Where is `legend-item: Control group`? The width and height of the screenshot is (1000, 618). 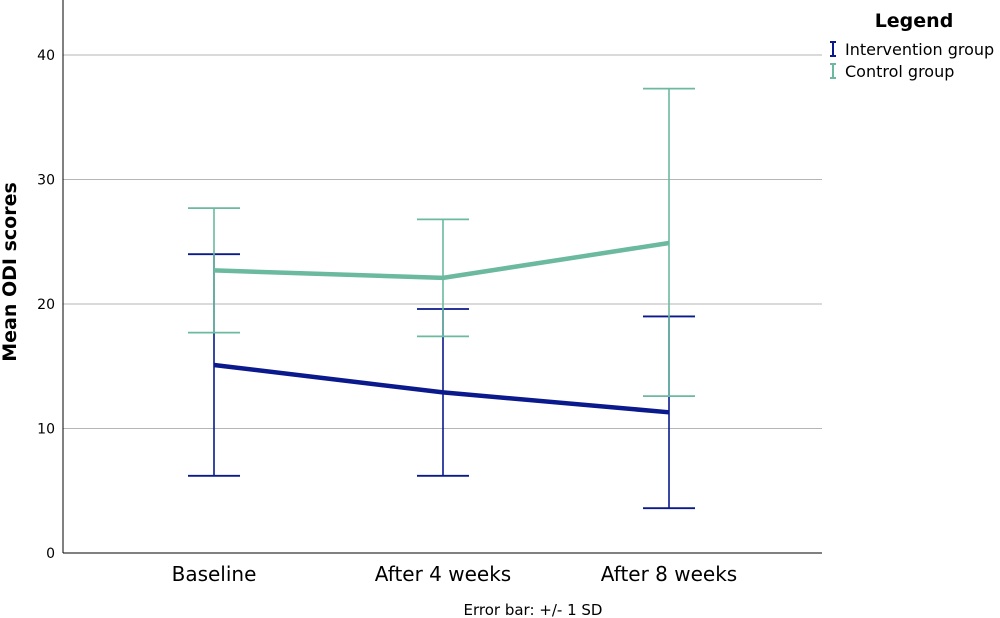 legend-item: Control group is located at coordinates (892, 71).